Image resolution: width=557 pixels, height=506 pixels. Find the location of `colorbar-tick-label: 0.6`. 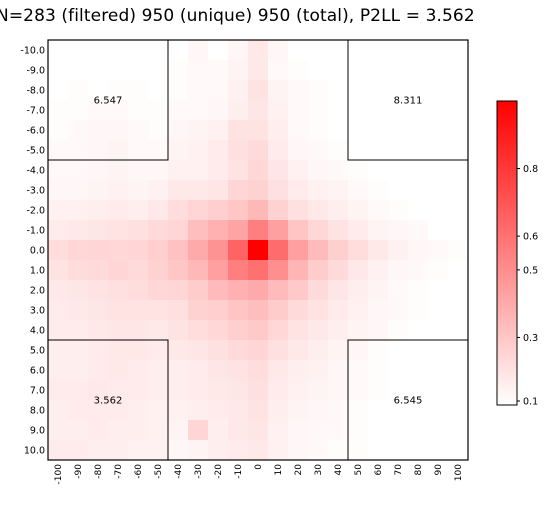

colorbar-tick-label: 0.6 is located at coordinates (530, 237).